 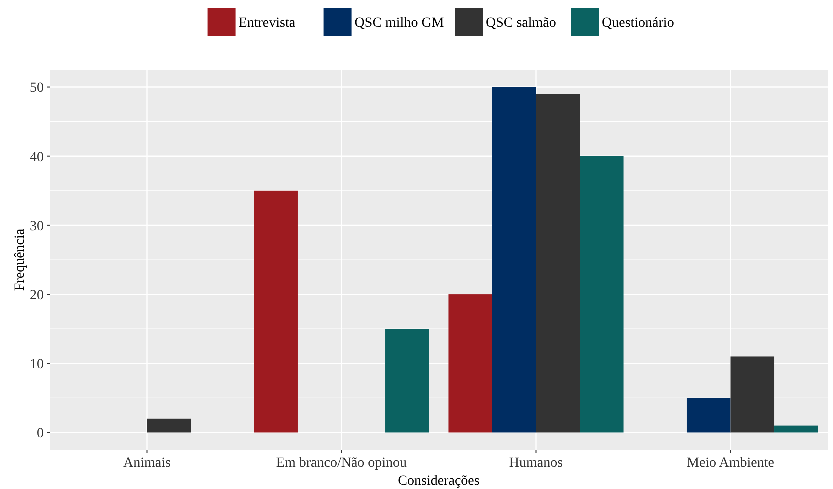 What do you see at coordinates (37, 88) in the screenshot?
I see `y-tick-label: 50` at bounding box center [37, 88].